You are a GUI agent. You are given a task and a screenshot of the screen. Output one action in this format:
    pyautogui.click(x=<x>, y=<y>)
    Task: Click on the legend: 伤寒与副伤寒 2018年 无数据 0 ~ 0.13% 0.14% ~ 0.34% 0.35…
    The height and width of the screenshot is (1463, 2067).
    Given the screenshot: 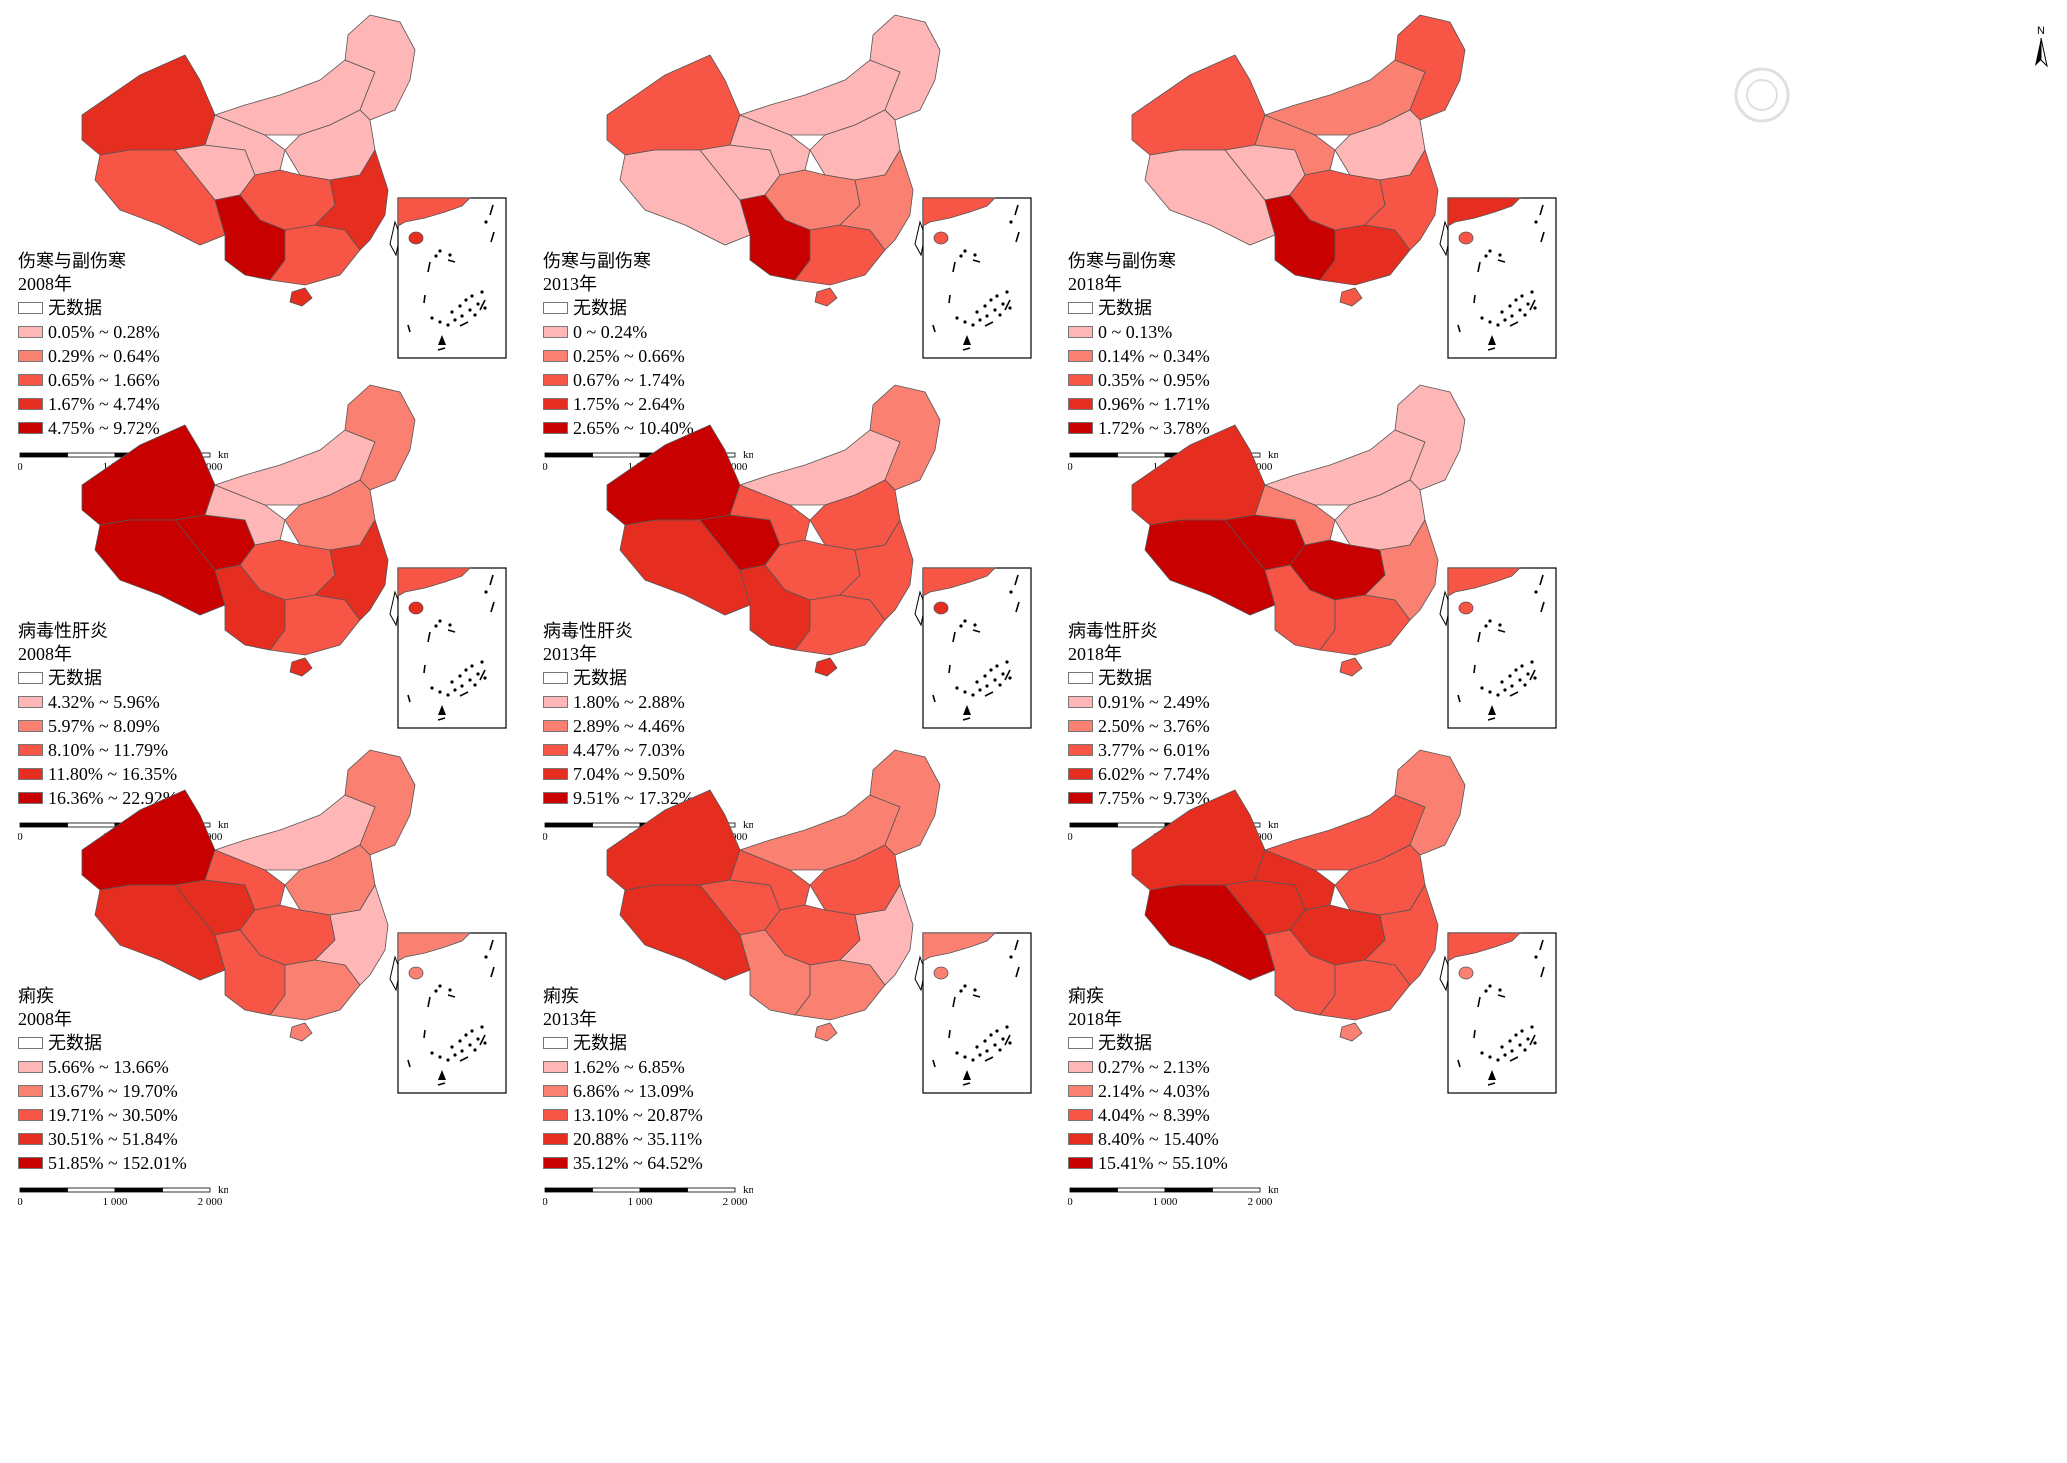 What is the action you would take?
    pyautogui.click(x=1139, y=345)
    